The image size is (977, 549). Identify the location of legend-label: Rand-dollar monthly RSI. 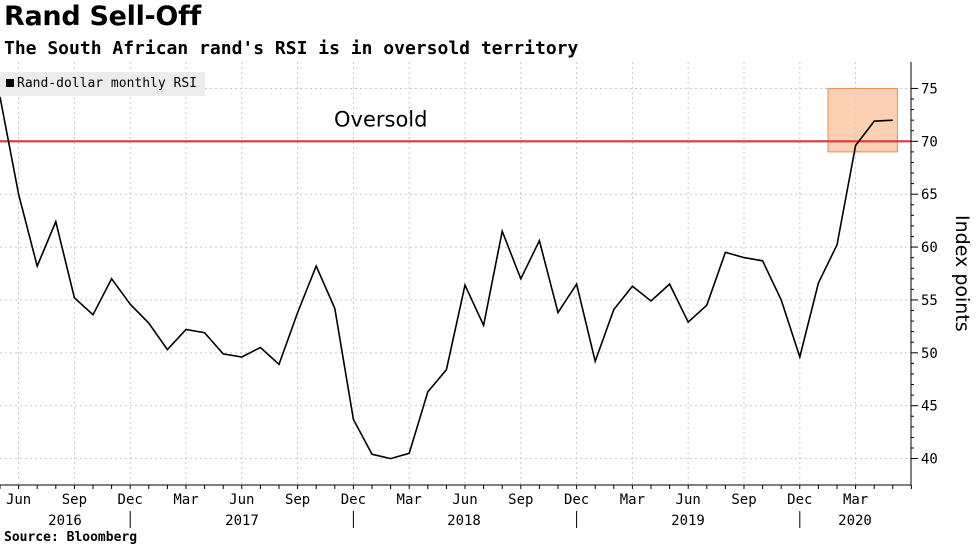
(107, 83).